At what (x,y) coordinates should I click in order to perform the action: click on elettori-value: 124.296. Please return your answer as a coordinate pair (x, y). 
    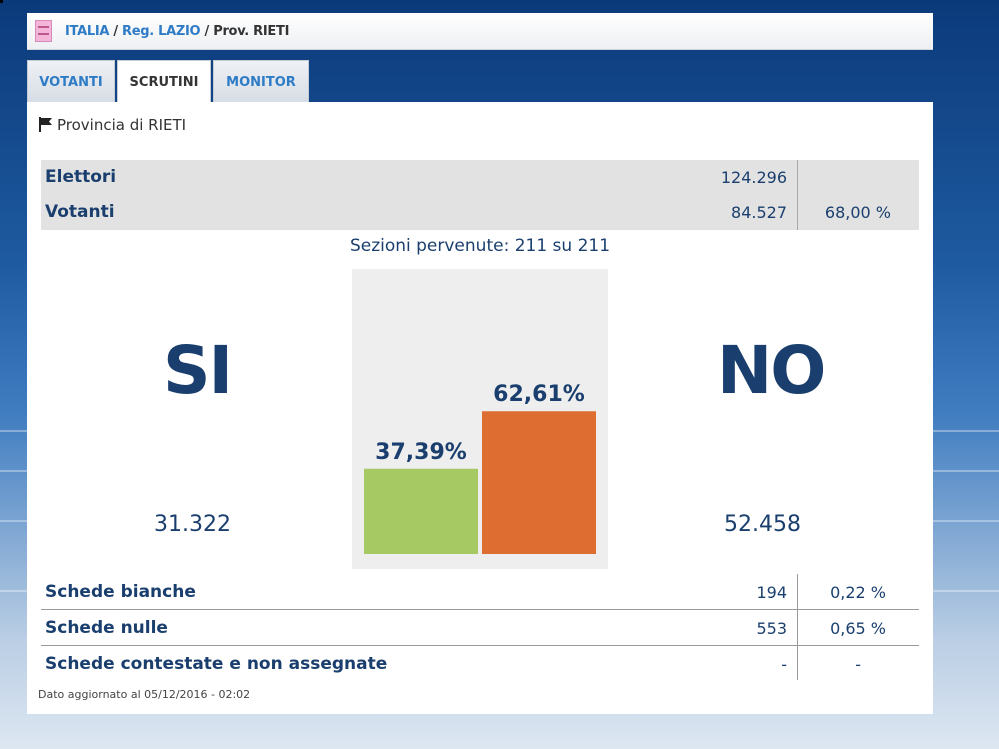
    Looking at the image, I should click on (753, 177).